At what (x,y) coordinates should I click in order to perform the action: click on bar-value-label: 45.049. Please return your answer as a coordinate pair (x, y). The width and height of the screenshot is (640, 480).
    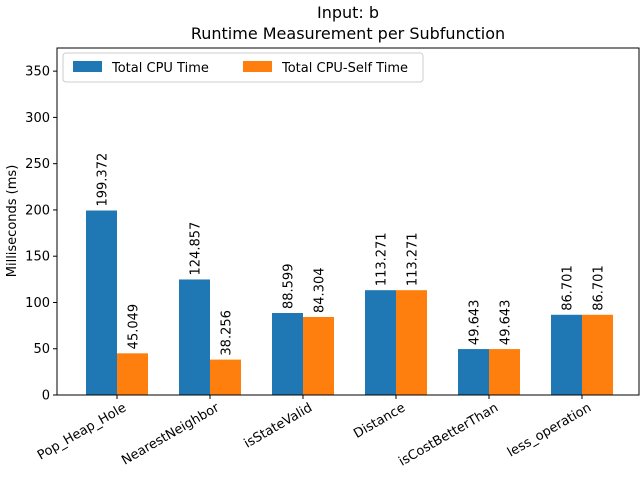
    Looking at the image, I should click on (134, 327).